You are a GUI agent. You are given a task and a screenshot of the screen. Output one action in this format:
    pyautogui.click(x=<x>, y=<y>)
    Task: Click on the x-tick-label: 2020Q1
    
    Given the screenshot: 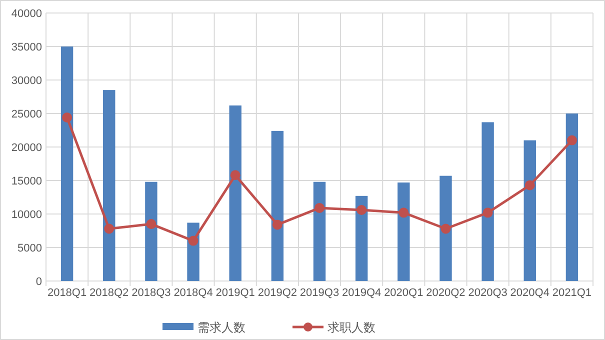 What is the action you would take?
    pyautogui.click(x=404, y=293)
    